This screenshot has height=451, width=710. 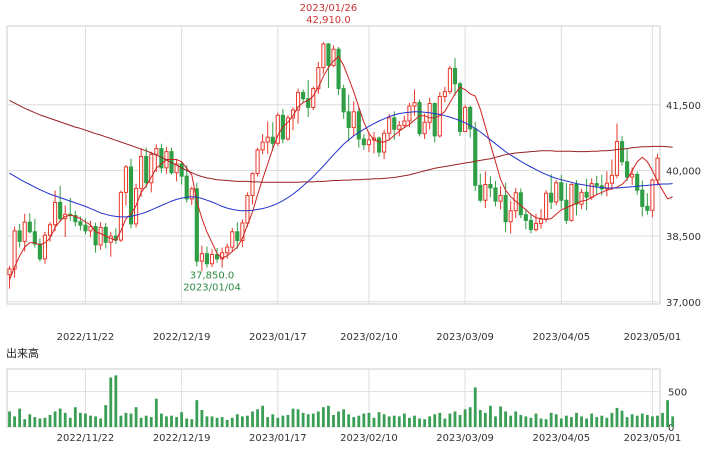 What do you see at coordinates (212, 276) in the screenshot?
I see `low-value-annotation: 37,850.0` at bounding box center [212, 276].